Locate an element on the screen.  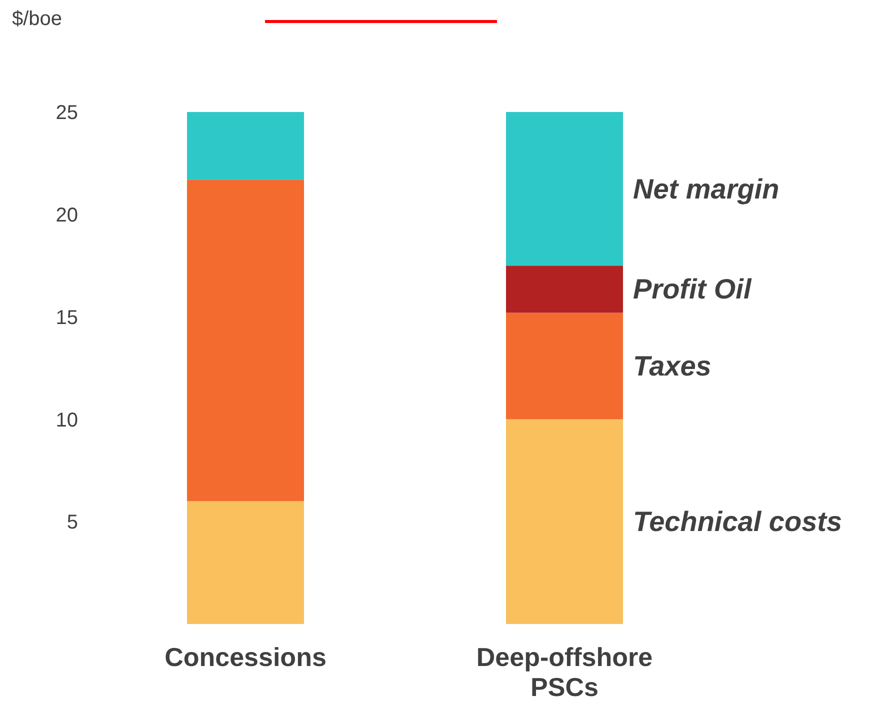
y-tick-label: 15 is located at coordinates (67, 317).